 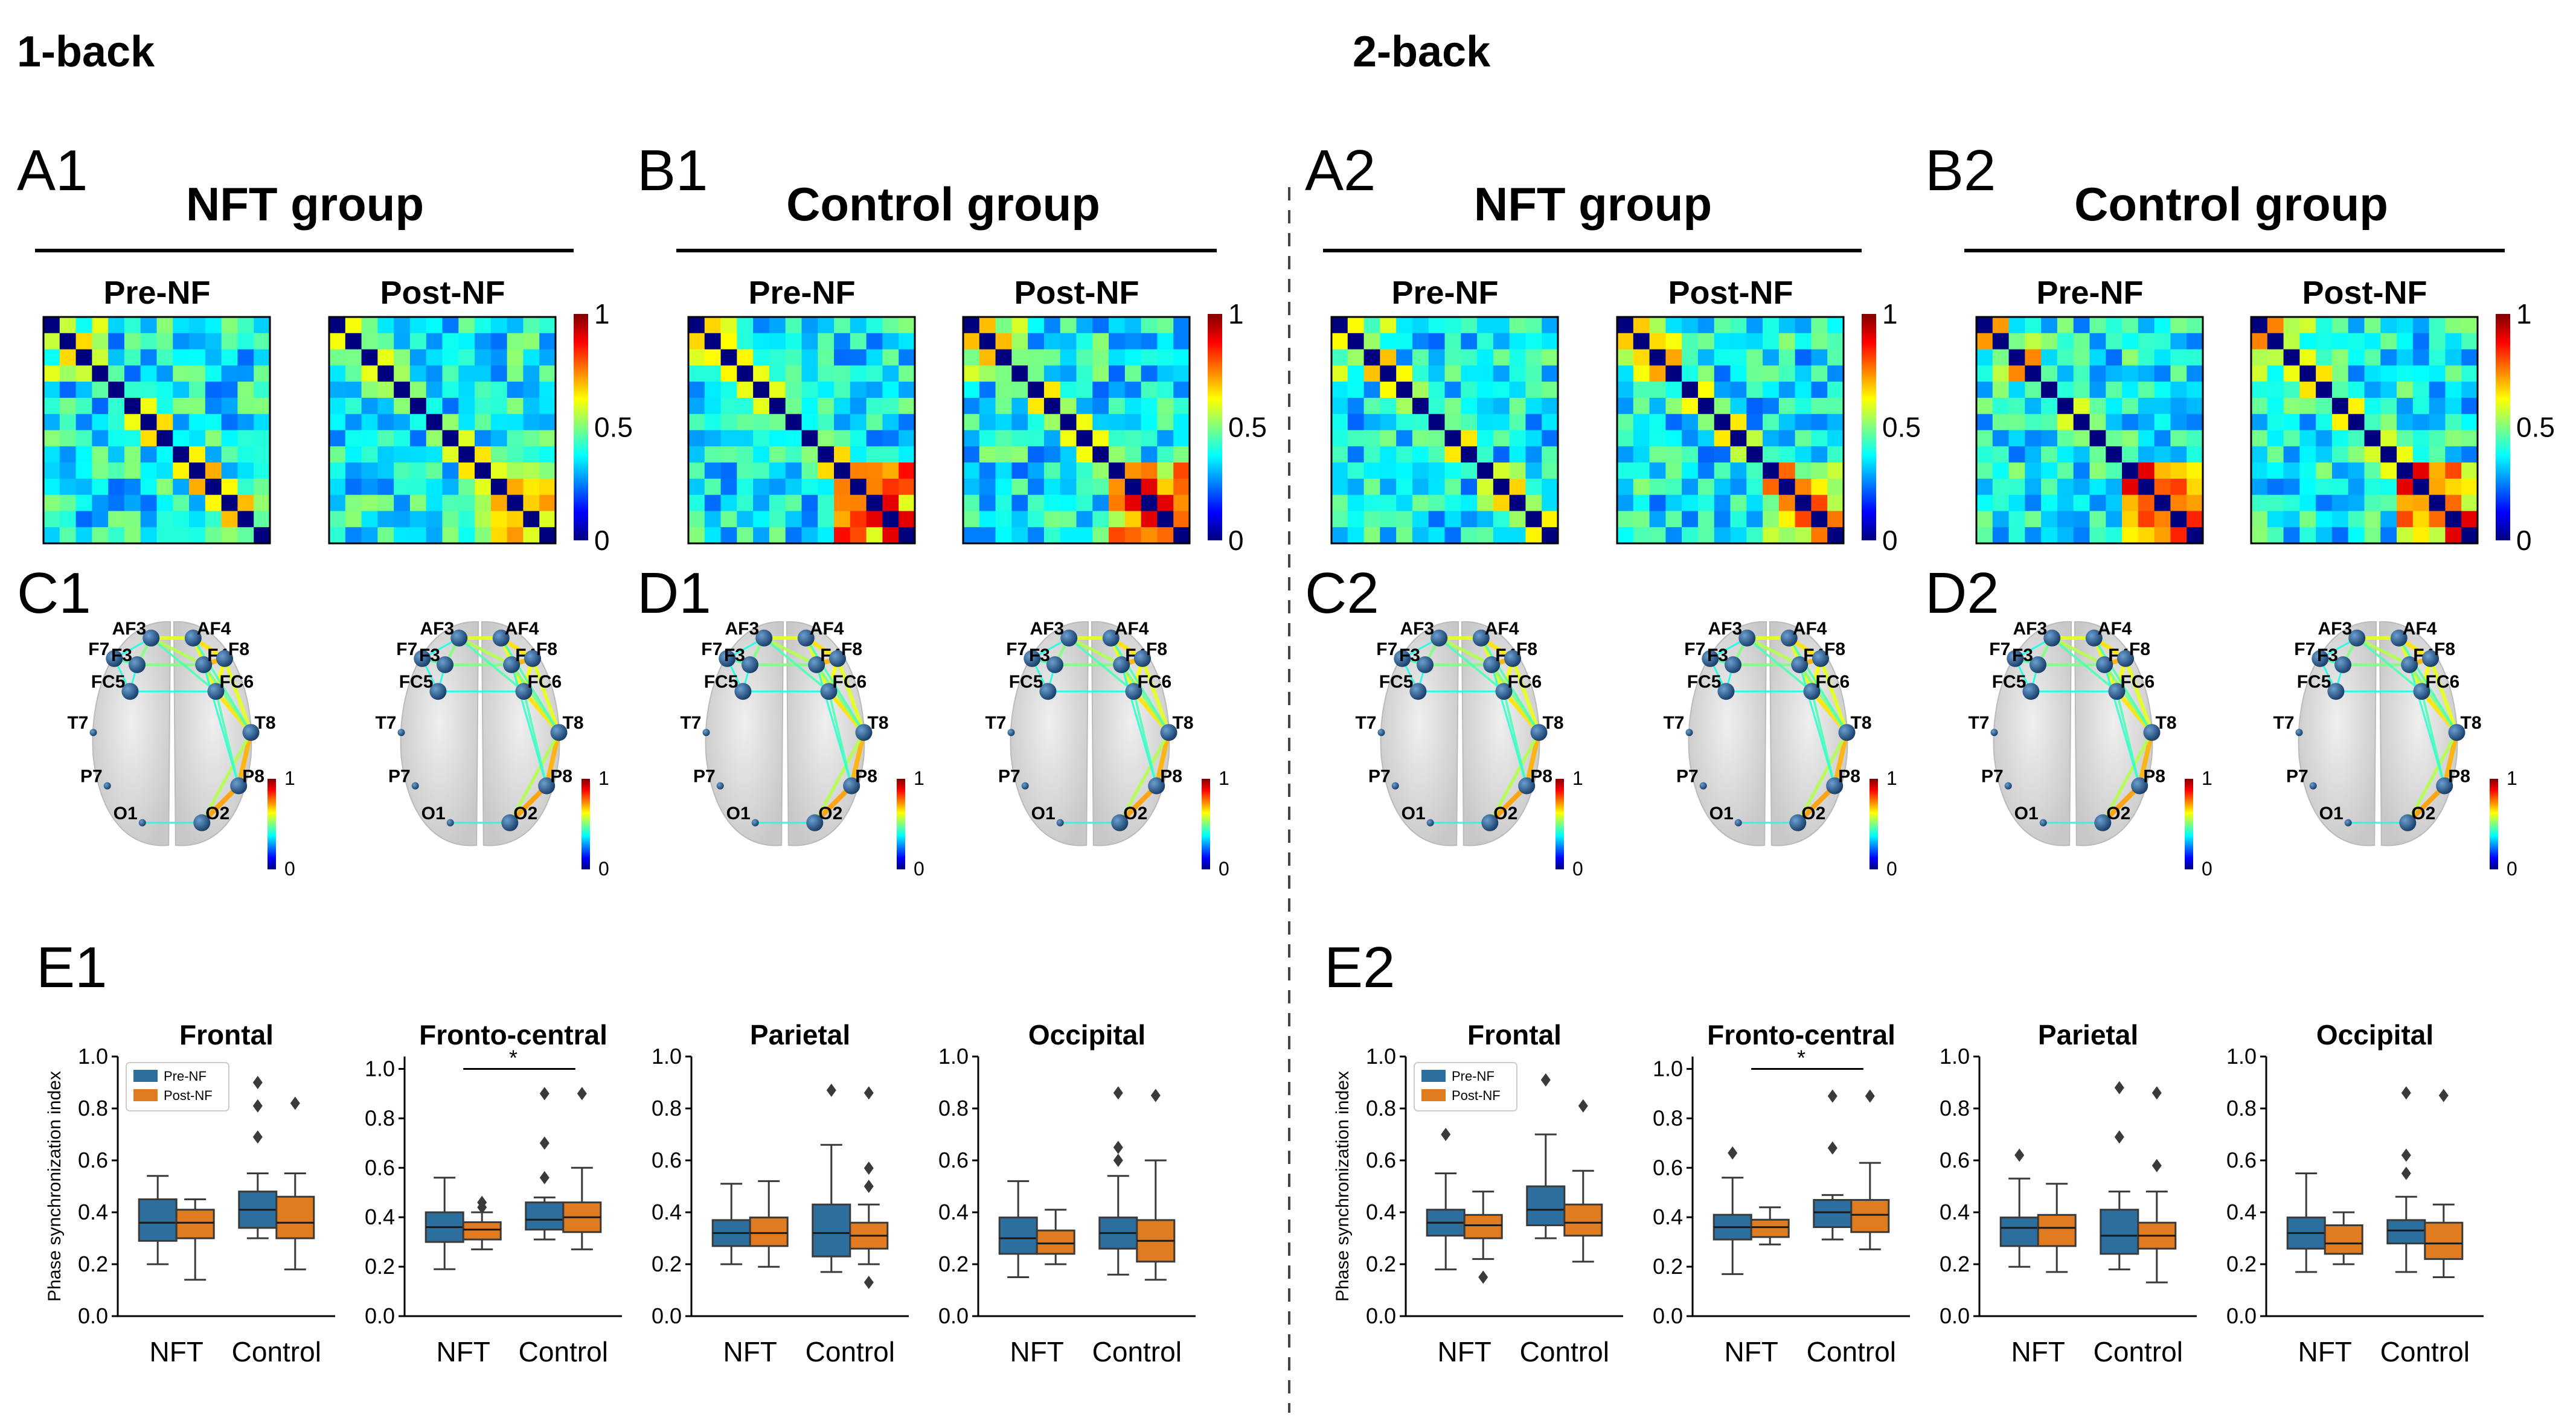 I want to click on electrode-label: FC5, so click(x=416, y=682).